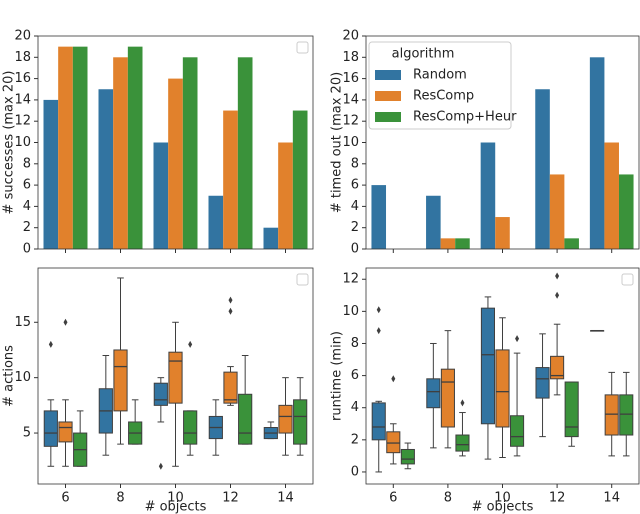  I want to click on y-axis-label: # actions, so click(9, 376).